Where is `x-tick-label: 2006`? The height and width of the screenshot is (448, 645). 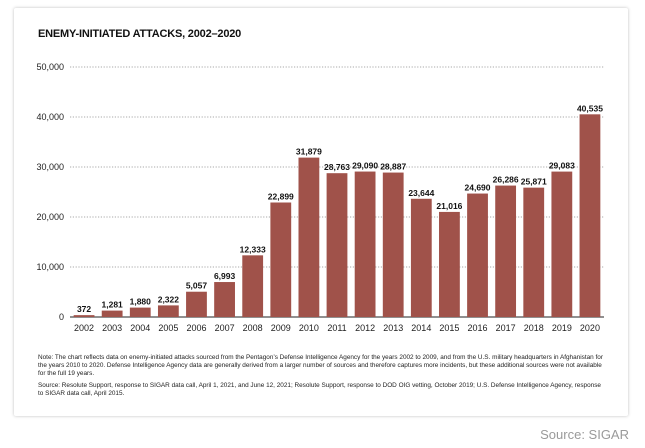 x-tick-label: 2006 is located at coordinates (196, 328).